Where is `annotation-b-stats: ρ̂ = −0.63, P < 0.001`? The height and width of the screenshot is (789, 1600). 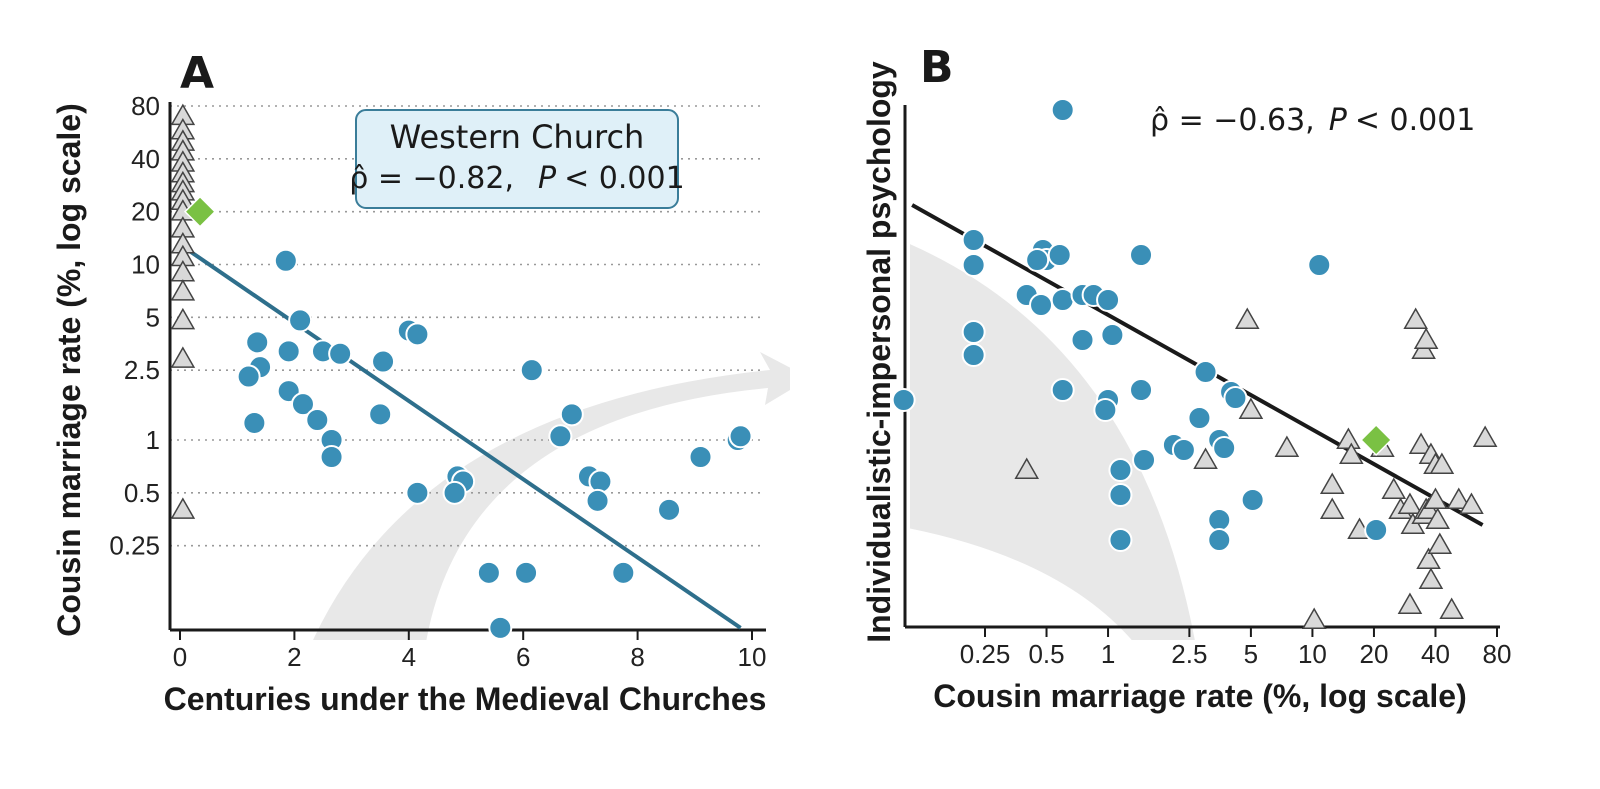 annotation-b-stats: ρ̂ = −0.63, P < 0.001 is located at coordinates (1312, 120).